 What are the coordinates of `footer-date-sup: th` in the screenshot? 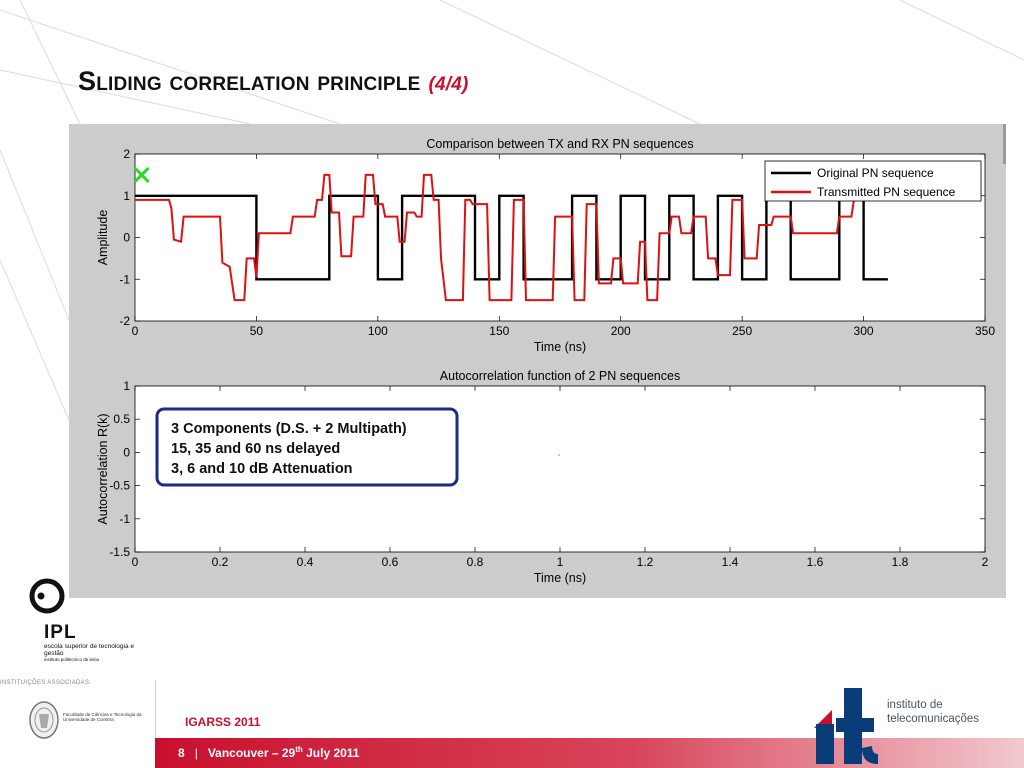 It's located at (299, 749).